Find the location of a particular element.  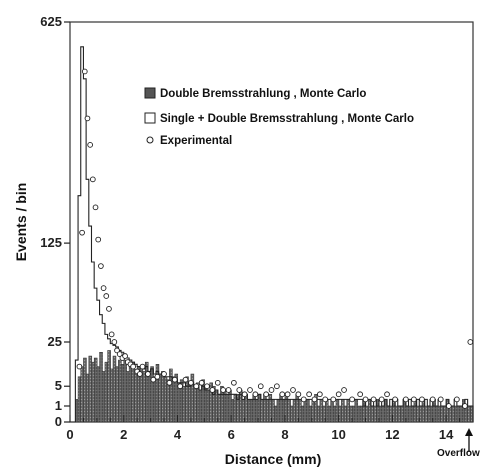

x-tick-label: 2 is located at coordinates (123, 434).